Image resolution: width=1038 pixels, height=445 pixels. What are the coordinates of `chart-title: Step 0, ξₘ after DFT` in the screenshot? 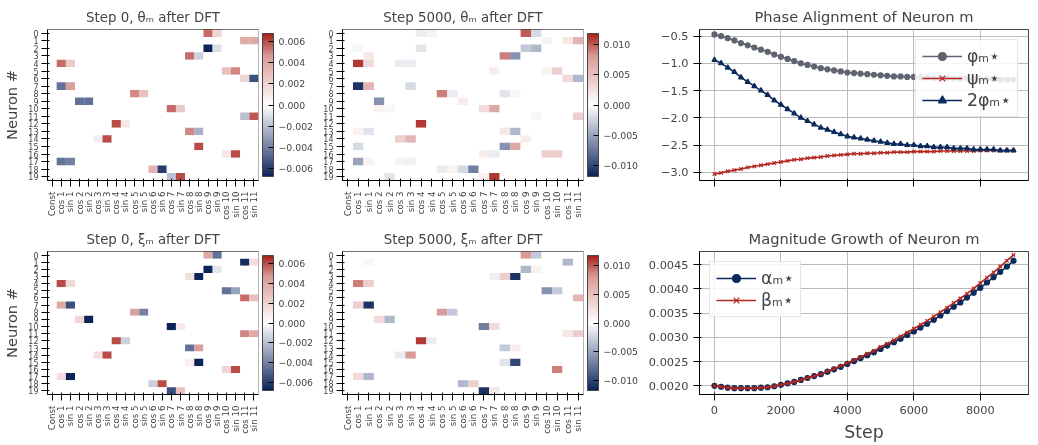 It's located at (153, 239).